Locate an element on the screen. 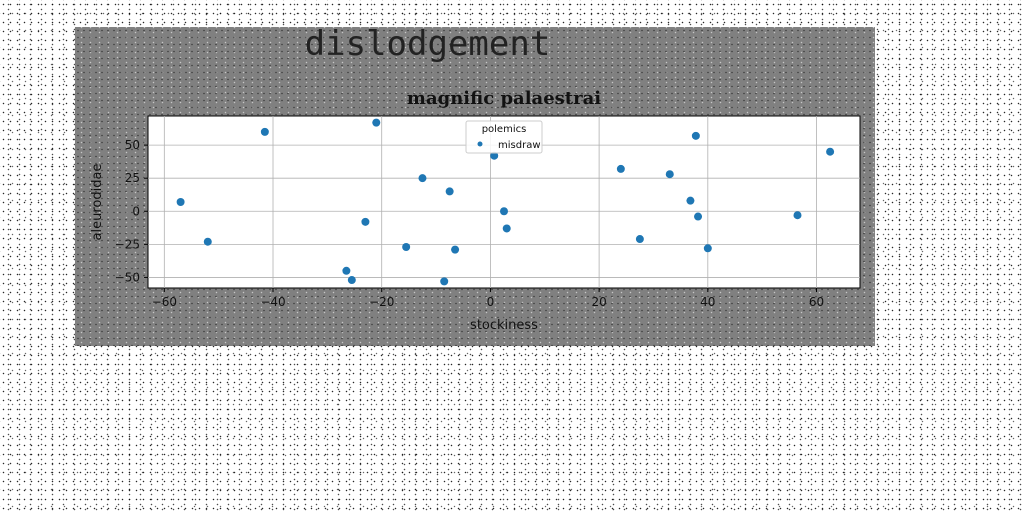  y-tick-label: −50 is located at coordinates (127, 277).